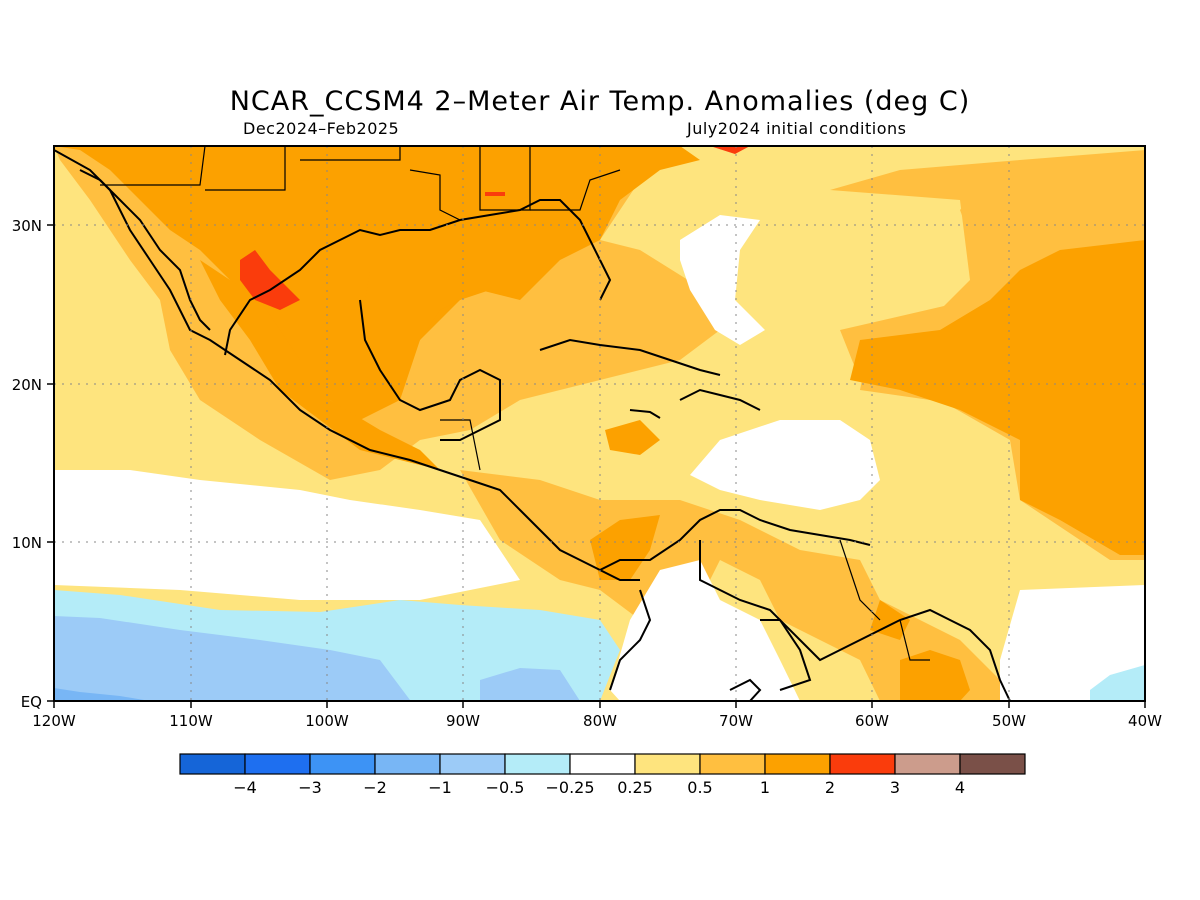  Describe the element at coordinates (440, 787) in the screenshot. I see `colorbar-label: −1` at that location.